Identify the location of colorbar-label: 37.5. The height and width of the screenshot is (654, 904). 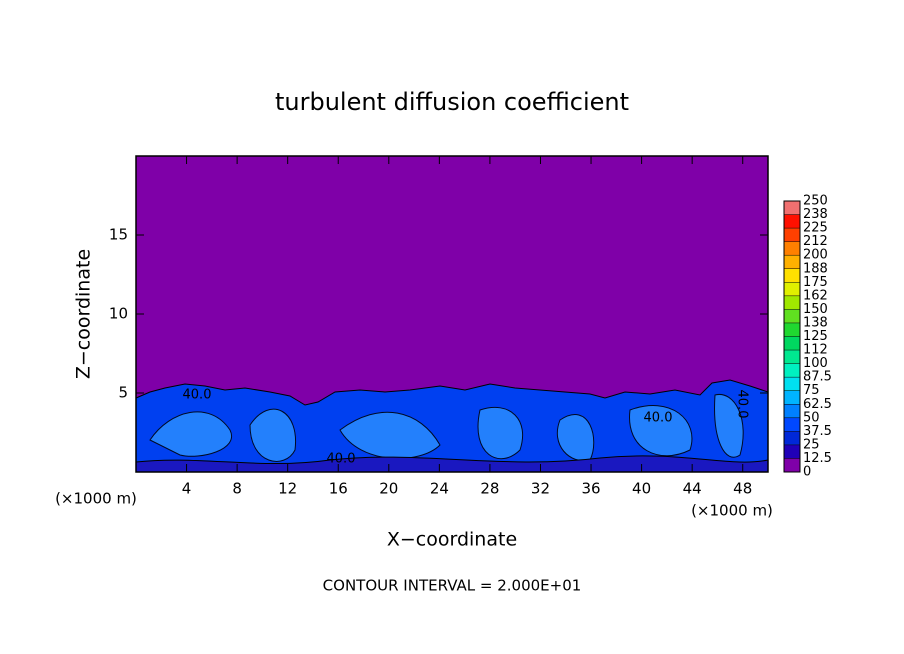
(817, 431).